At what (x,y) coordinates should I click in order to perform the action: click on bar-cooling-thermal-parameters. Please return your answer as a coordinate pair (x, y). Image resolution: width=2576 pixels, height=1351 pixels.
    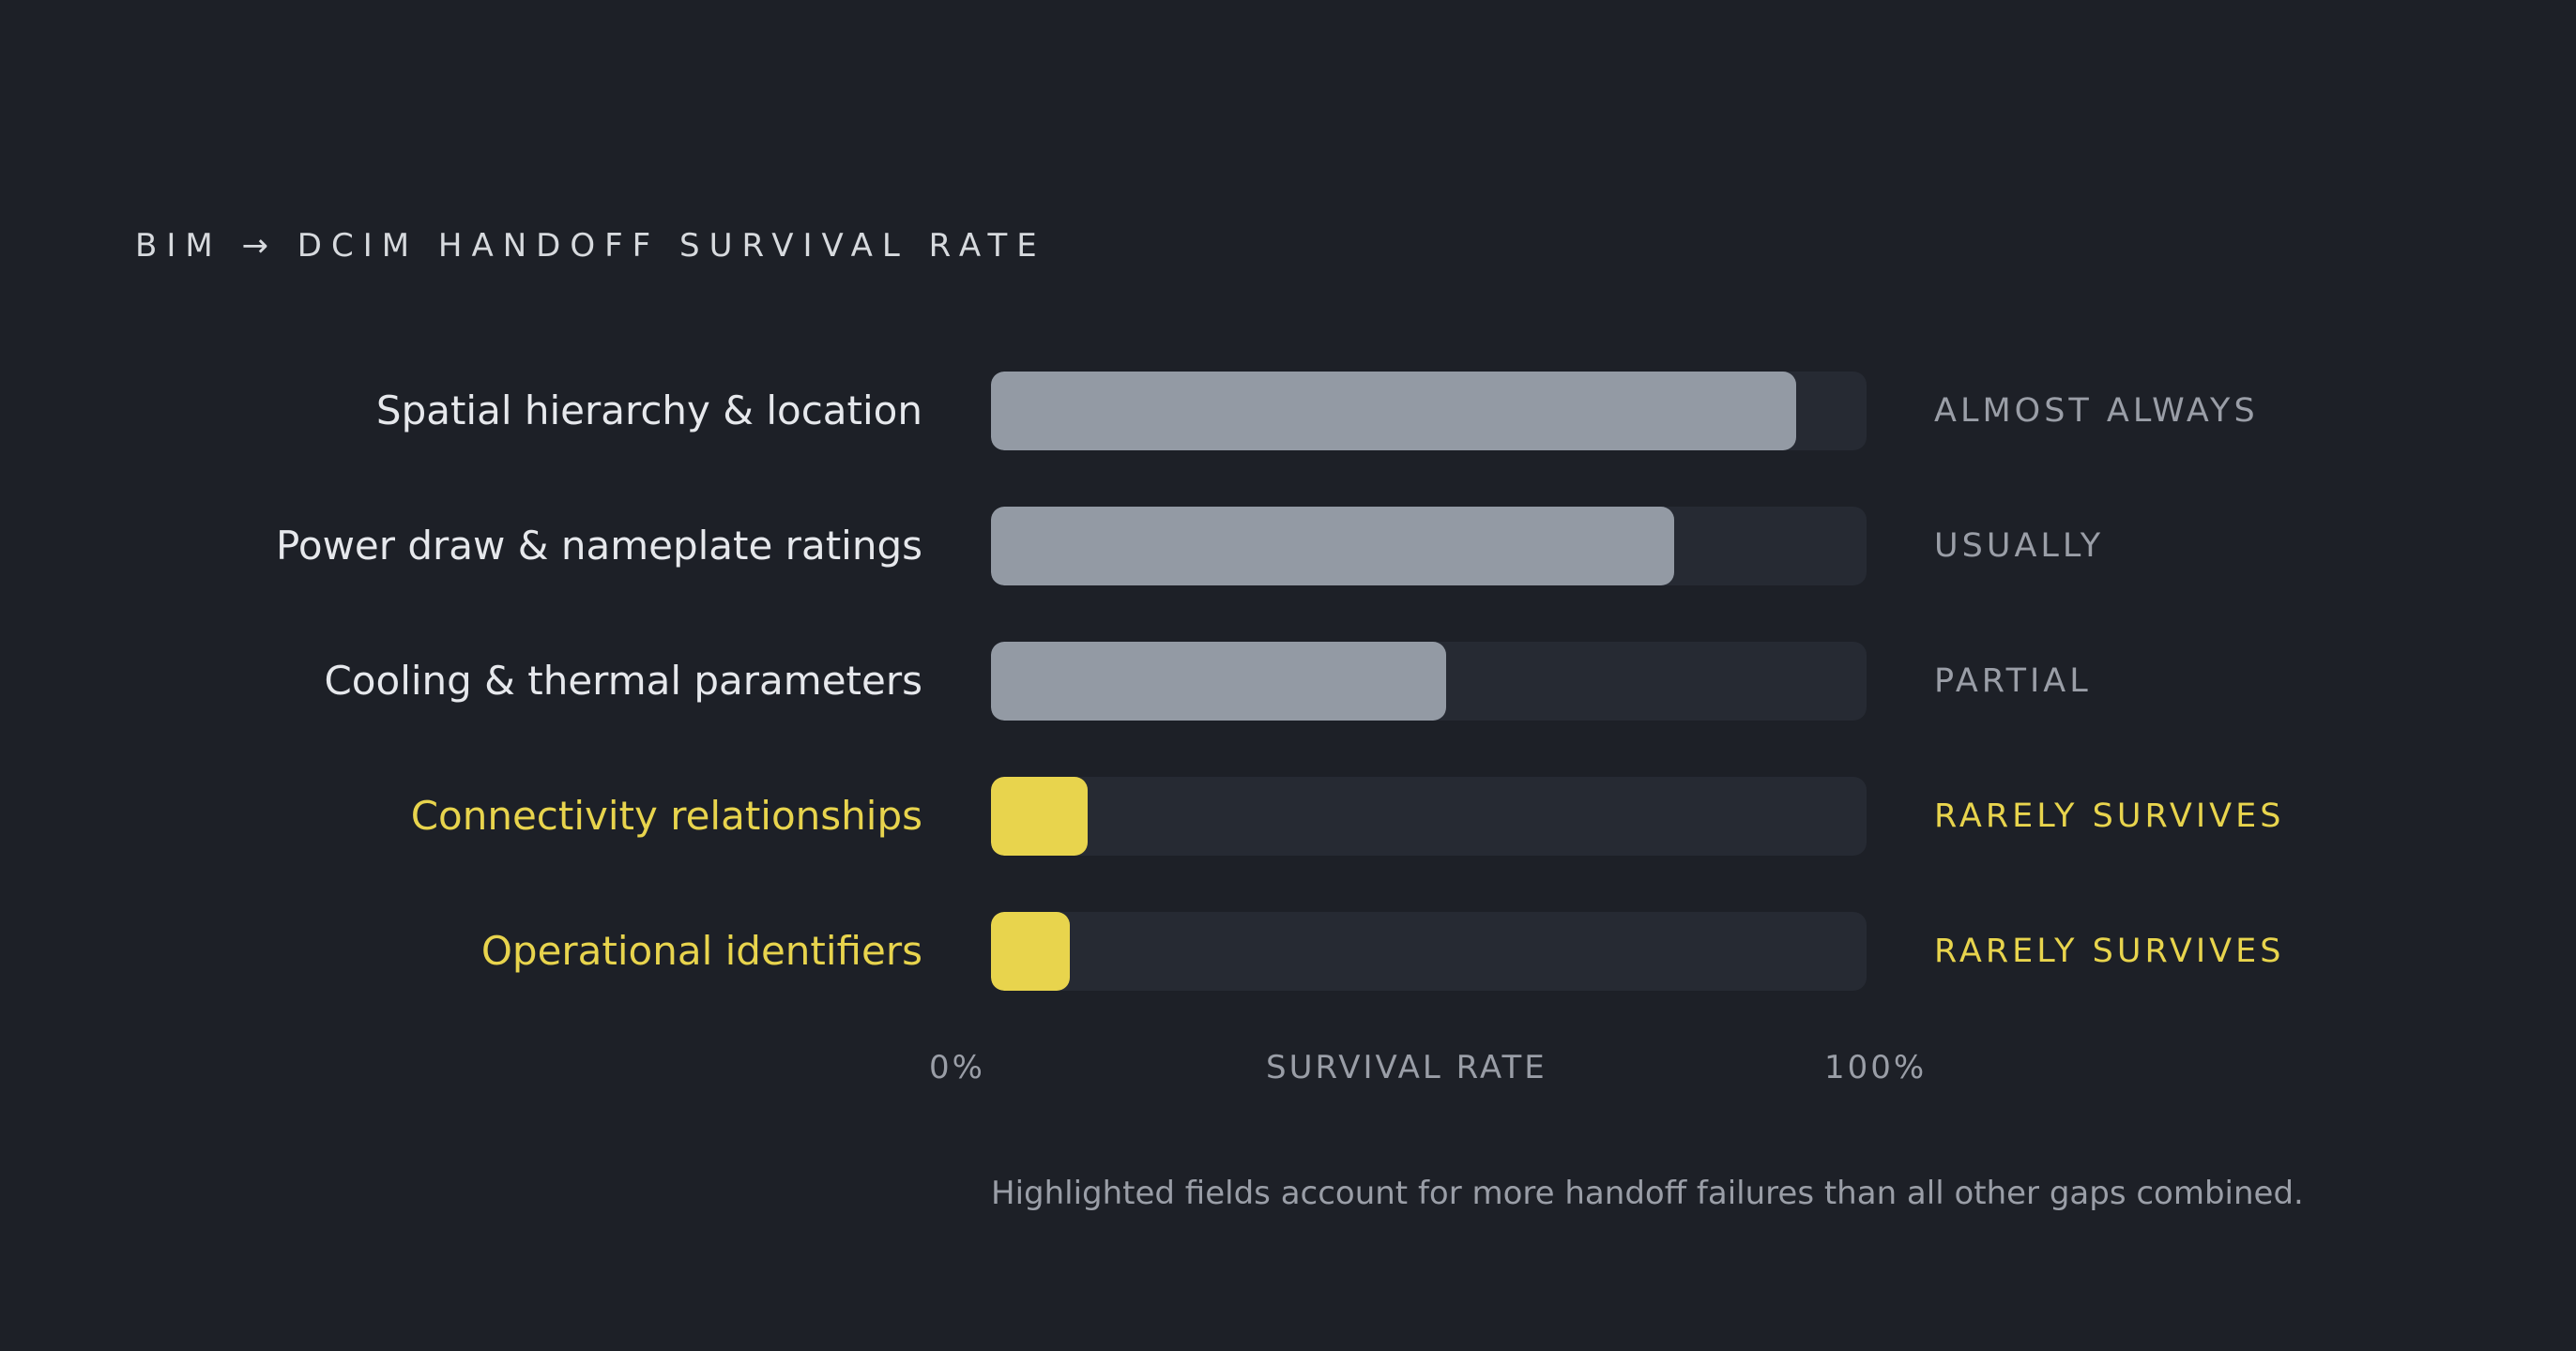
    Looking at the image, I should click on (1219, 682).